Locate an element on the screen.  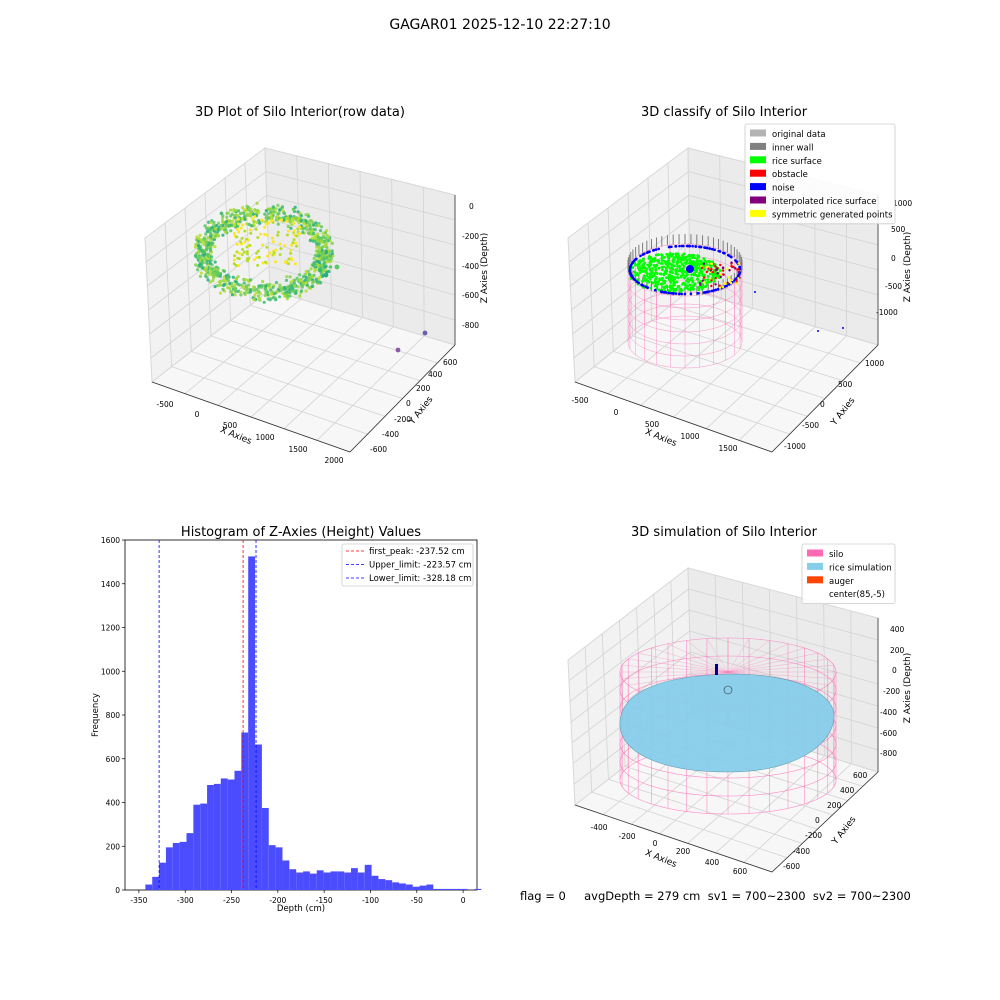
x-tick-label: 200 is located at coordinates (683, 851).